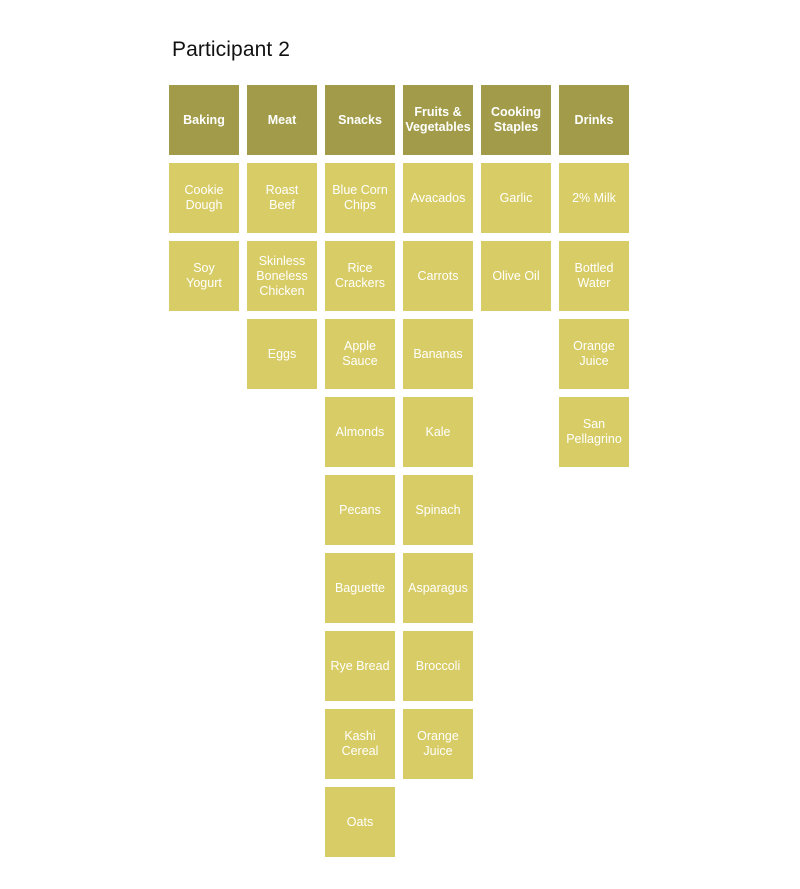 This screenshot has height=889, width=800. What do you see at coordinates (594, 432) in the screenshot?
I see `sort-card: San Pellagrino` at bounding box center [594, 432].